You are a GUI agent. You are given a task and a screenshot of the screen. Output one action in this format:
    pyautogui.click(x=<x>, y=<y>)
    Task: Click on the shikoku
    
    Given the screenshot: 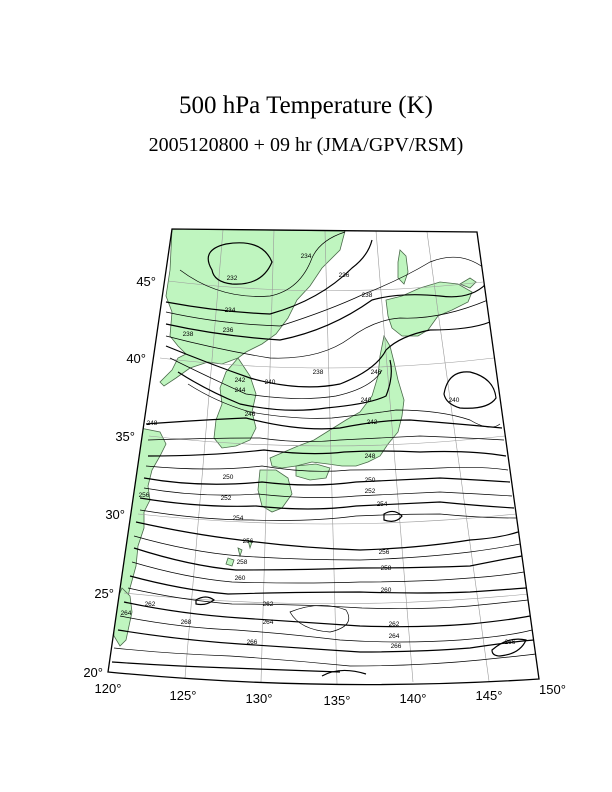 What is the action you would take?
    pyautogui.click(x=313, y=472)
    